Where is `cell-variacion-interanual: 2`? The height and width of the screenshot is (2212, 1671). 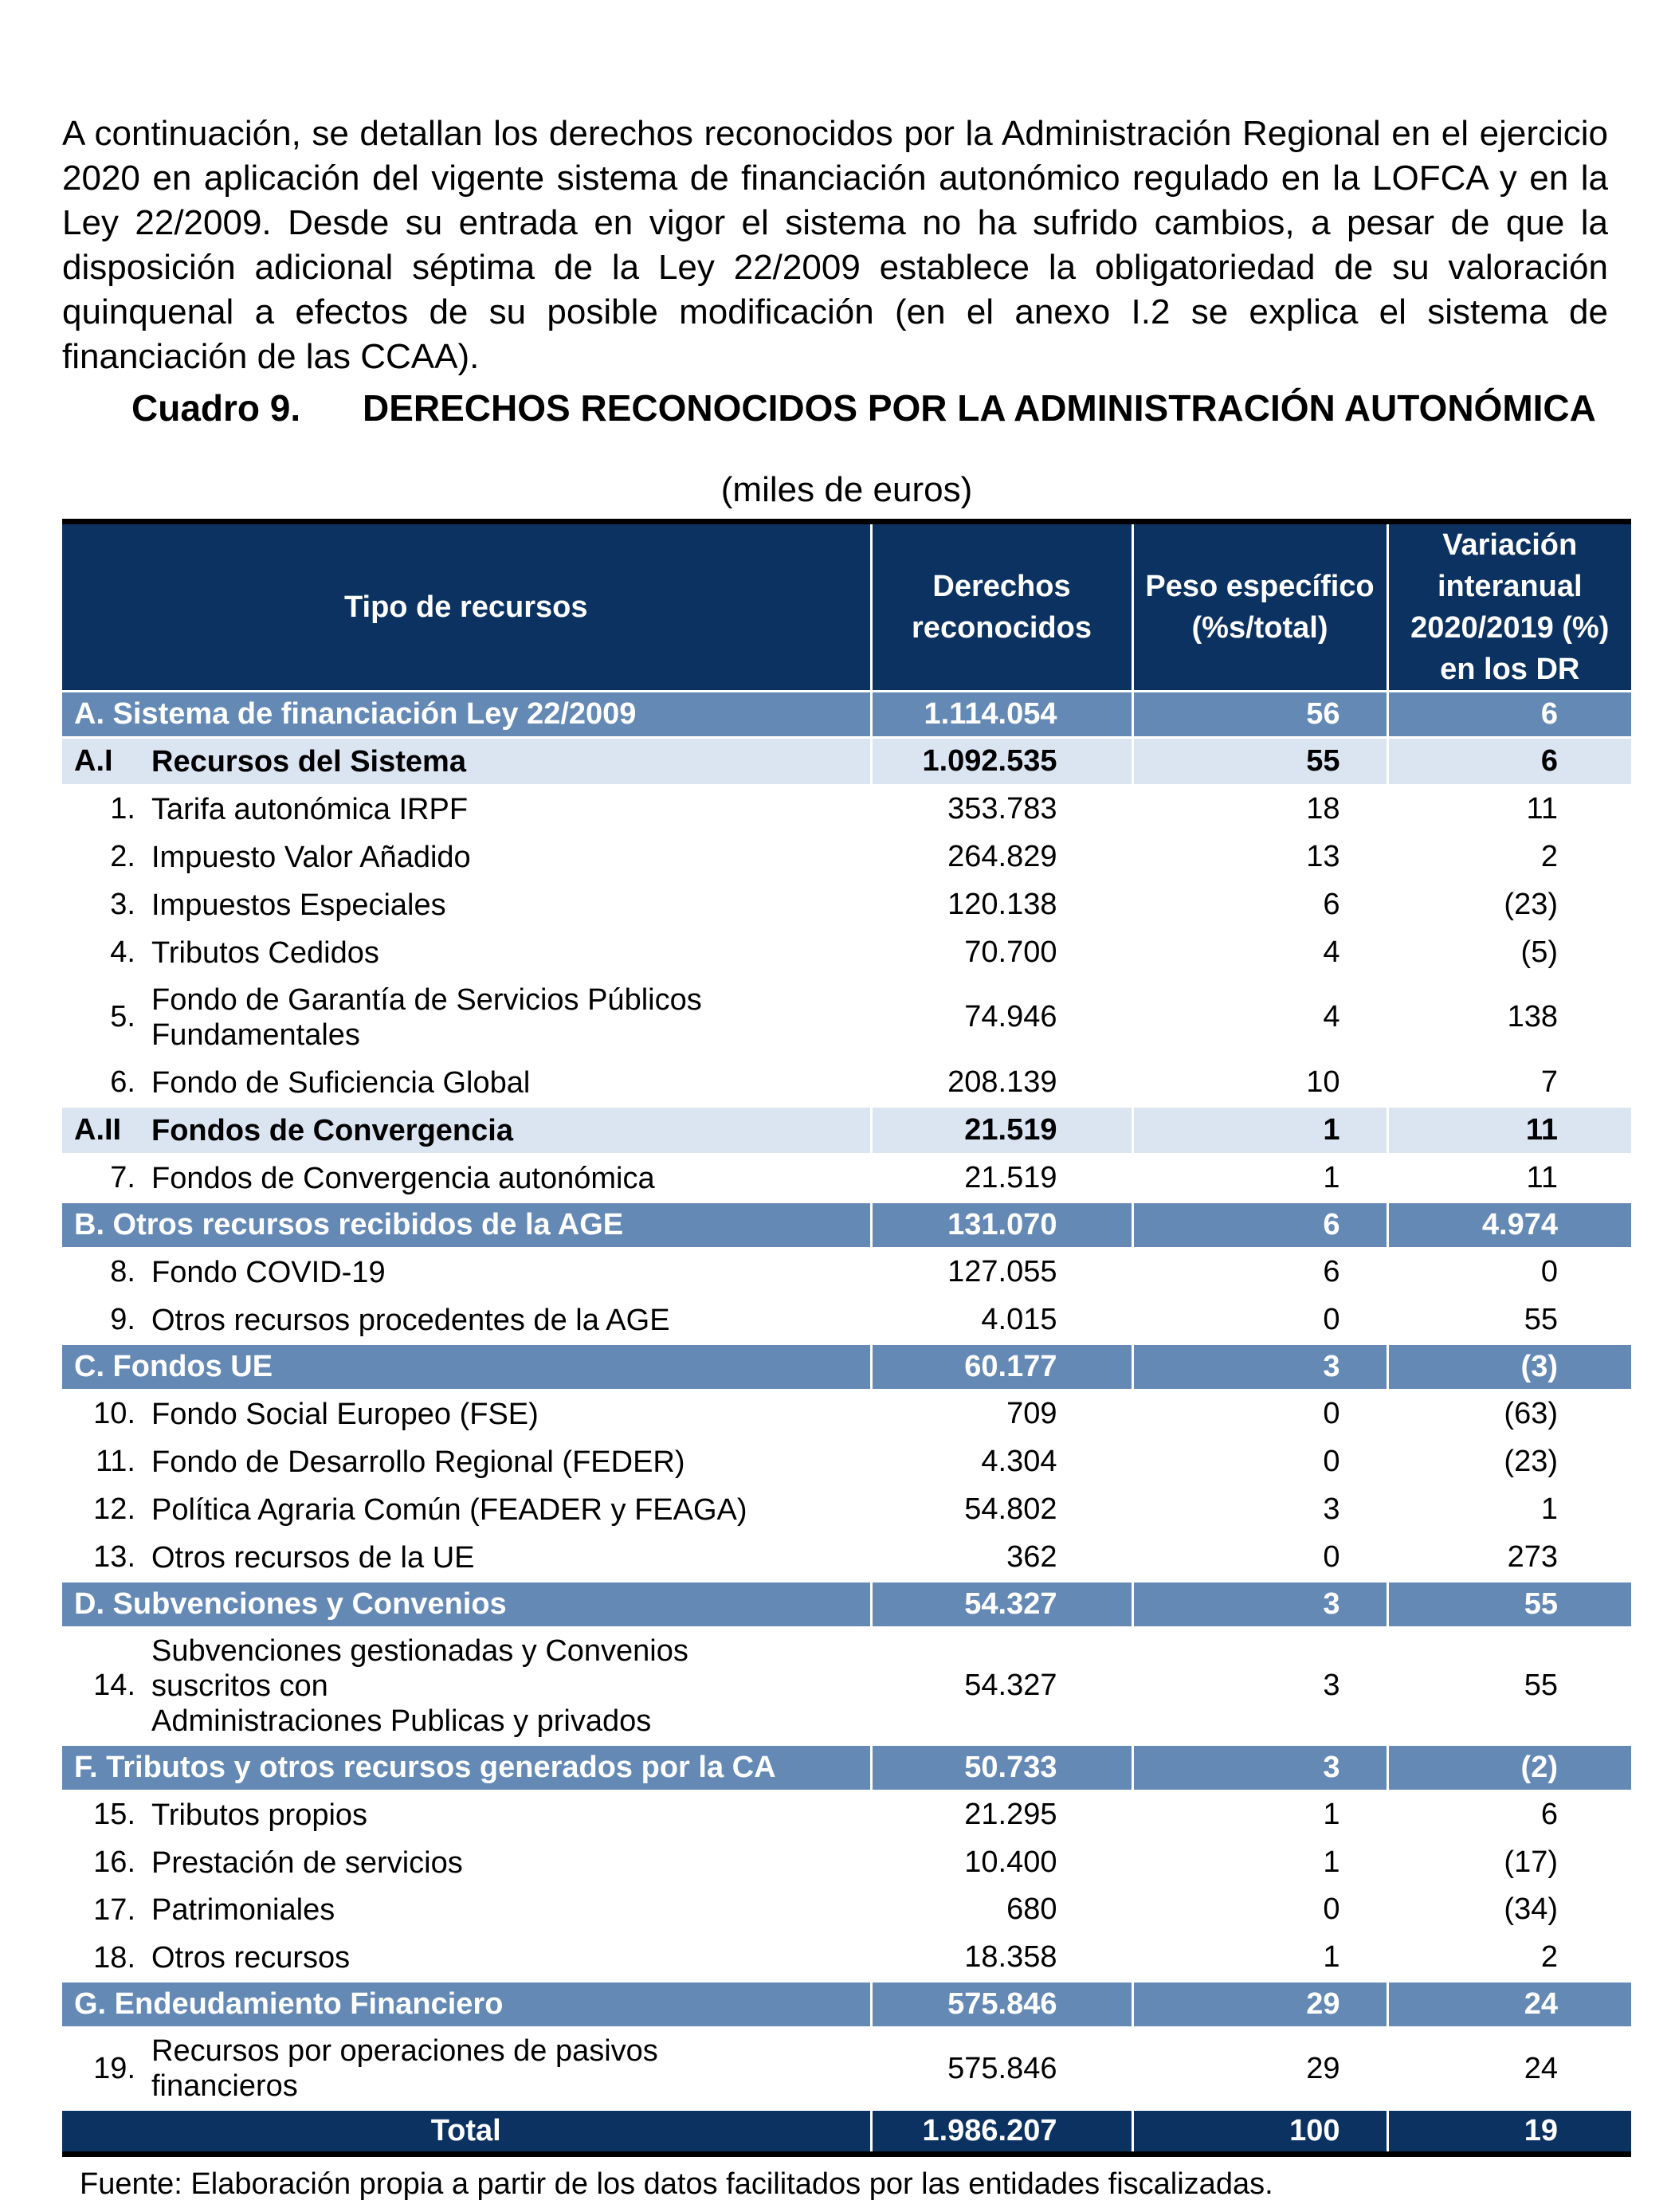 cell-variacion-interanual: 2 is located at coordinates (1508, 856).